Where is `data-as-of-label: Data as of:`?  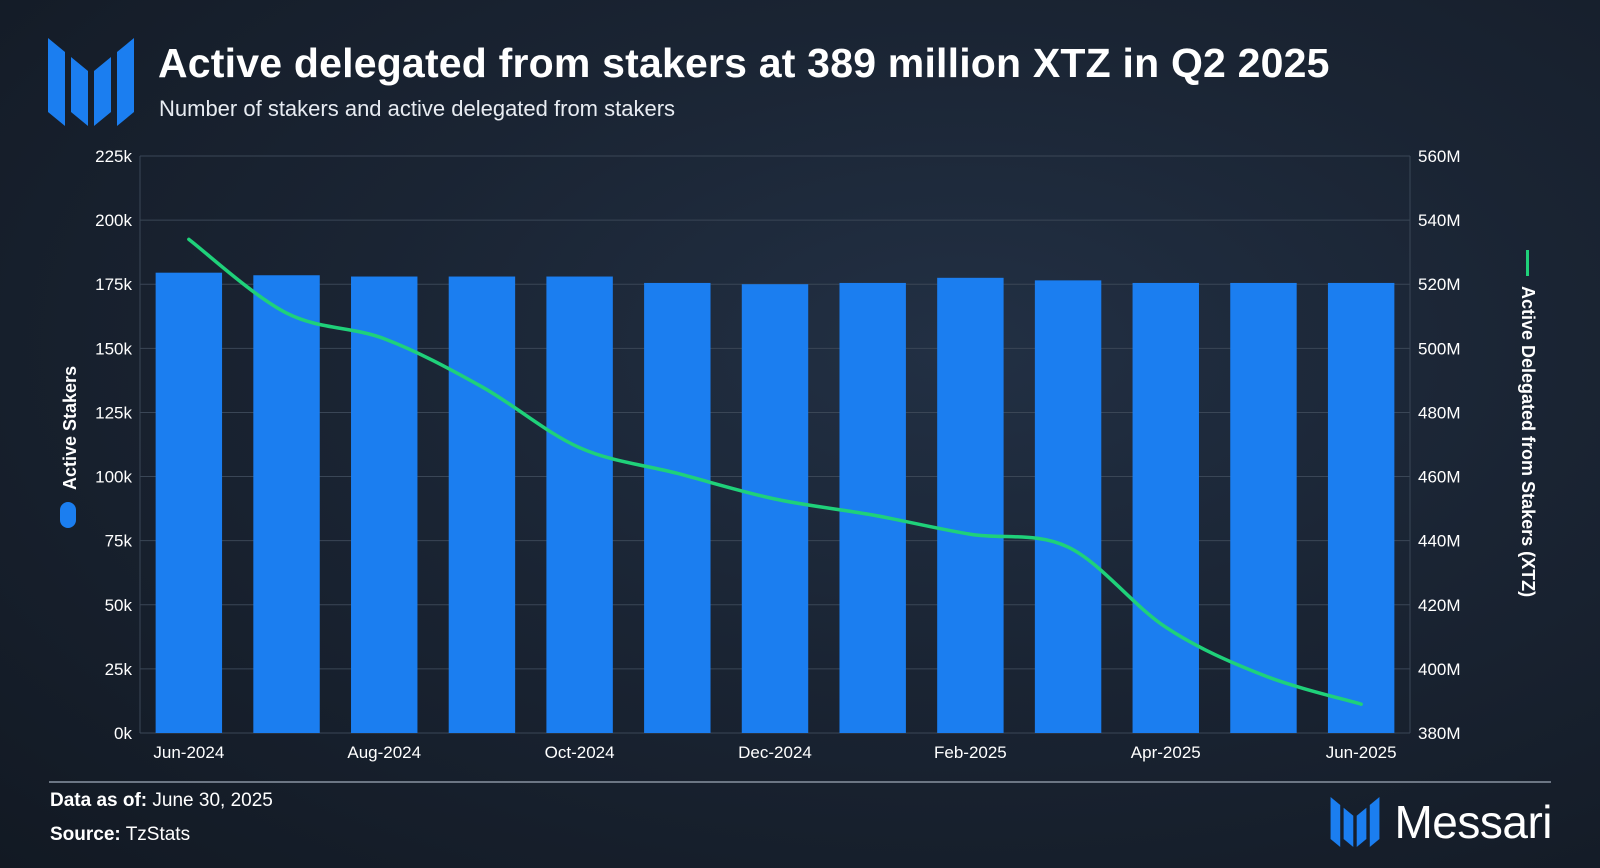
data-as-of-label: Data as of: is located at coordinates (99, 800).